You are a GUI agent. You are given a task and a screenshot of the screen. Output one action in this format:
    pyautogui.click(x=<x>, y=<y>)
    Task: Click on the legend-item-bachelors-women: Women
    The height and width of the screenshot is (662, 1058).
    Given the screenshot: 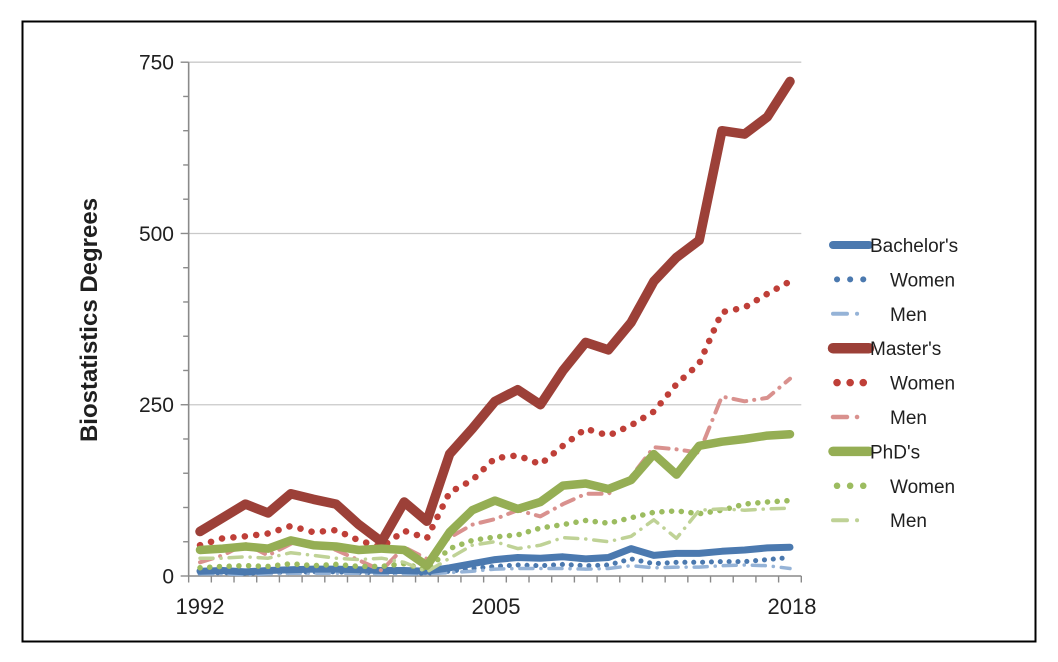 What is the action you would take?
    pyautogui.click(x=894, y=280)
    